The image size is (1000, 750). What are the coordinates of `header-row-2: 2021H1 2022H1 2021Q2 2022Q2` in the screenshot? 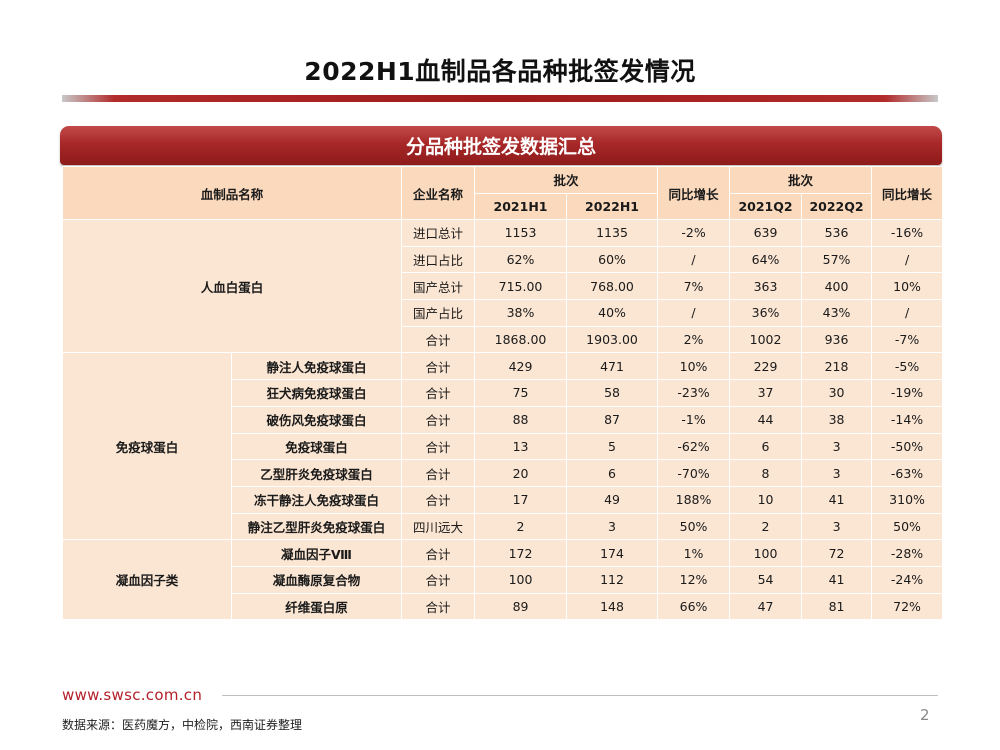 It's located at (503, 206).